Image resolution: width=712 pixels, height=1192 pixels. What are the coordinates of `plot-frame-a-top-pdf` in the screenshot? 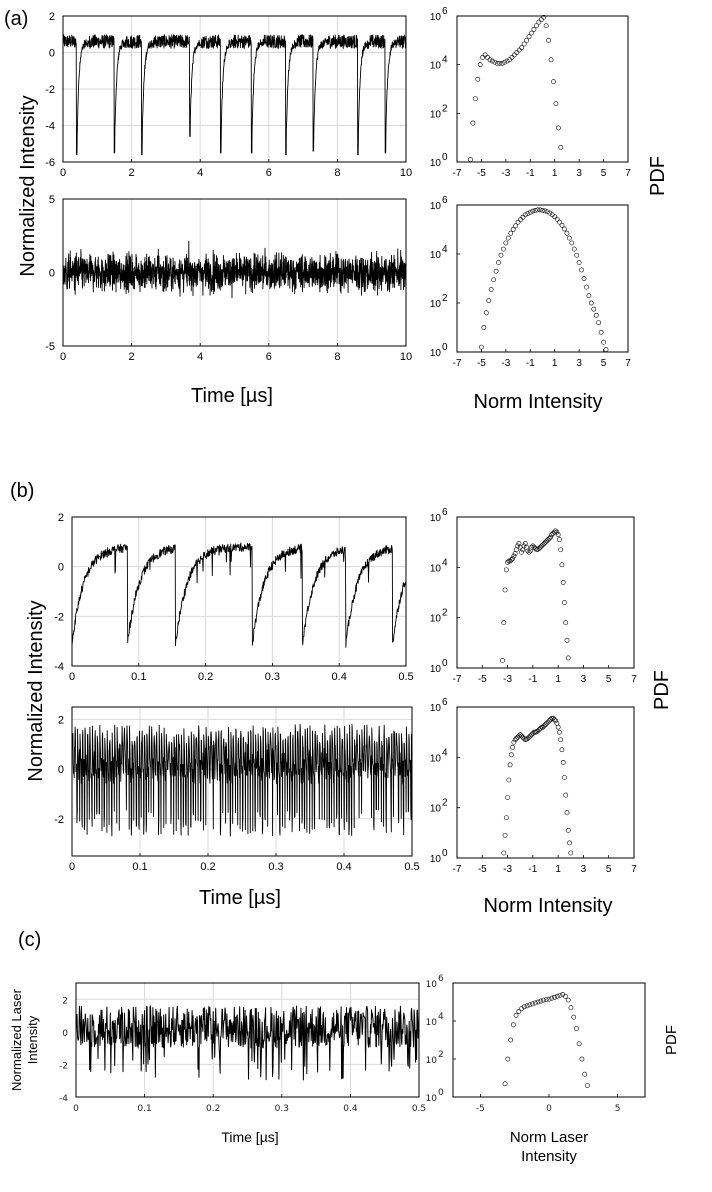 It's located at (542, 89).